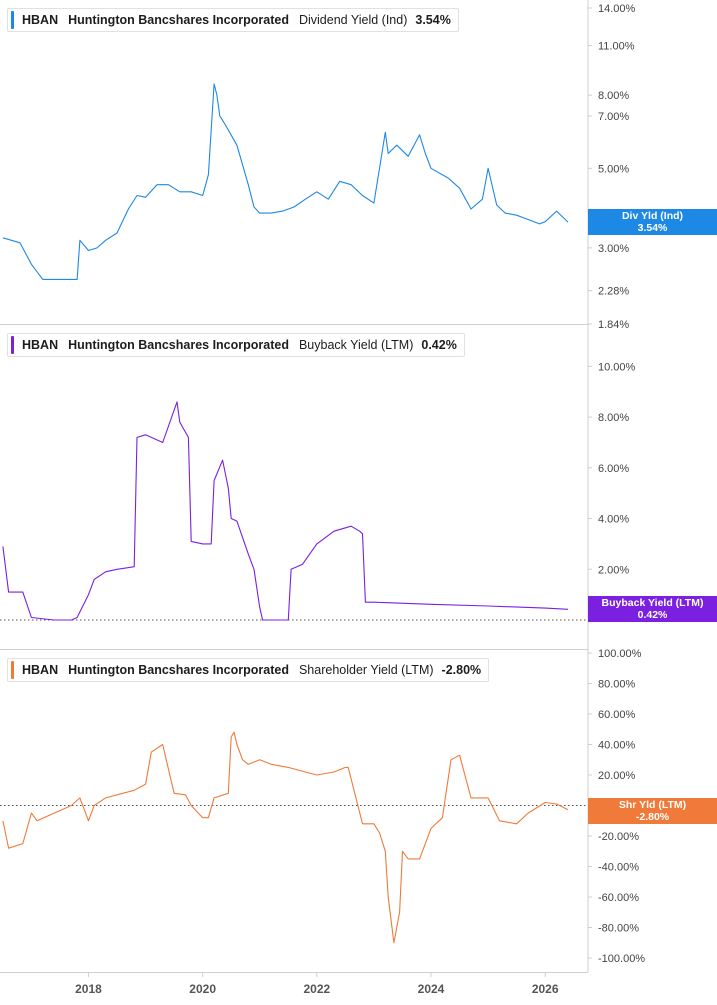 The image size is (717, 1005). Describe the element at coordinates (618, 837) in the screenshot. I see `y-tick-label: -20.00%` at that location.